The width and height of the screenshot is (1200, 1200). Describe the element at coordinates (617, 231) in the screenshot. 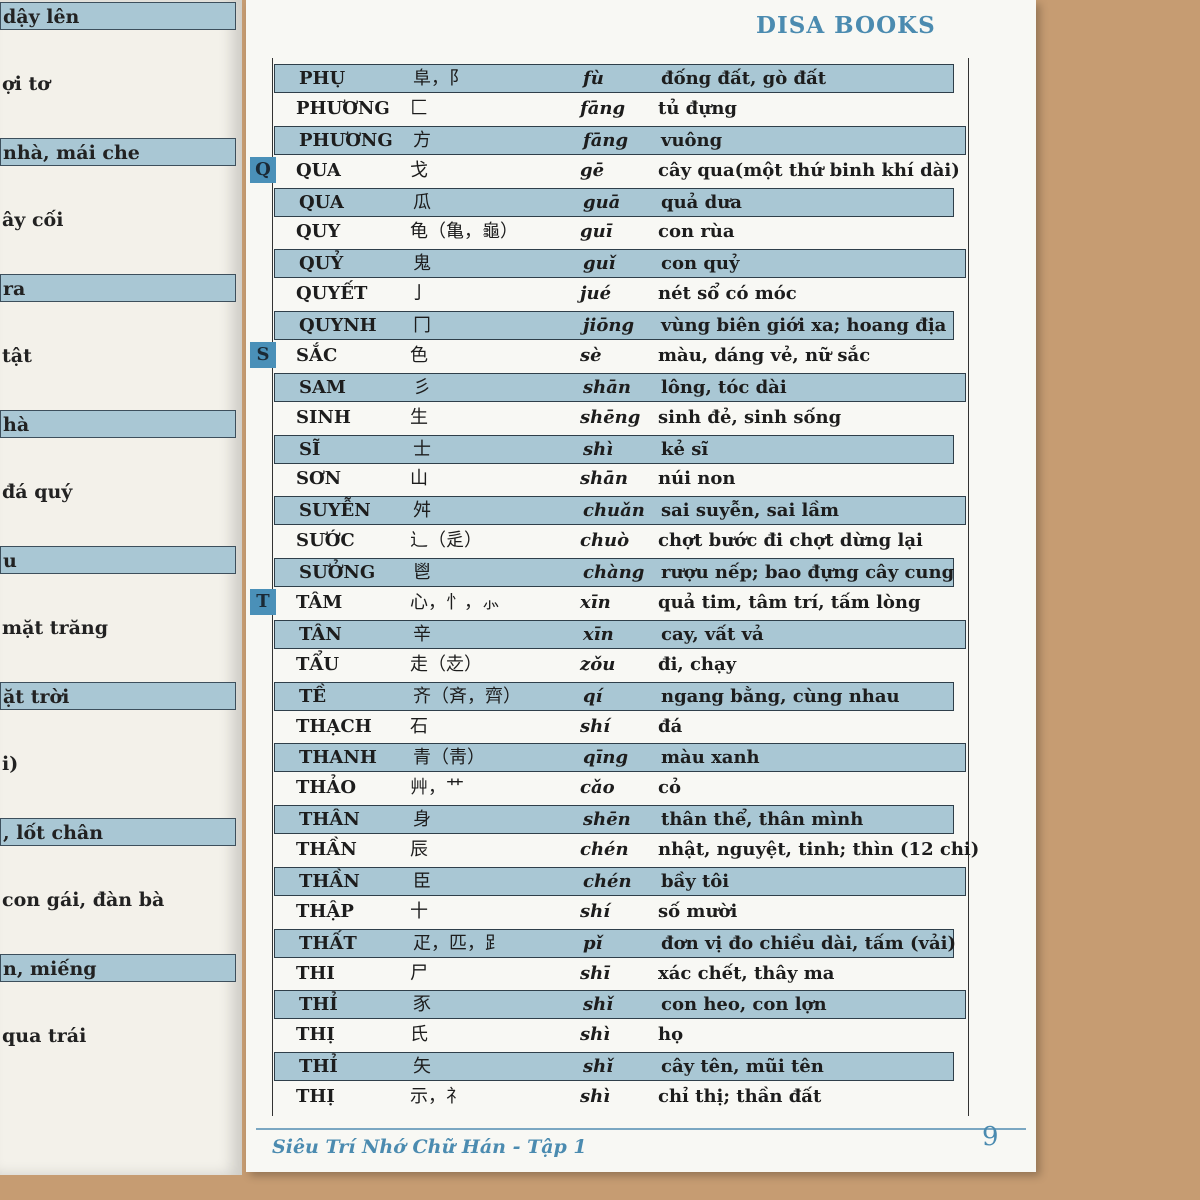

I see `table-row: QUY 龟（亀，龜） guī con rùa` at that location.